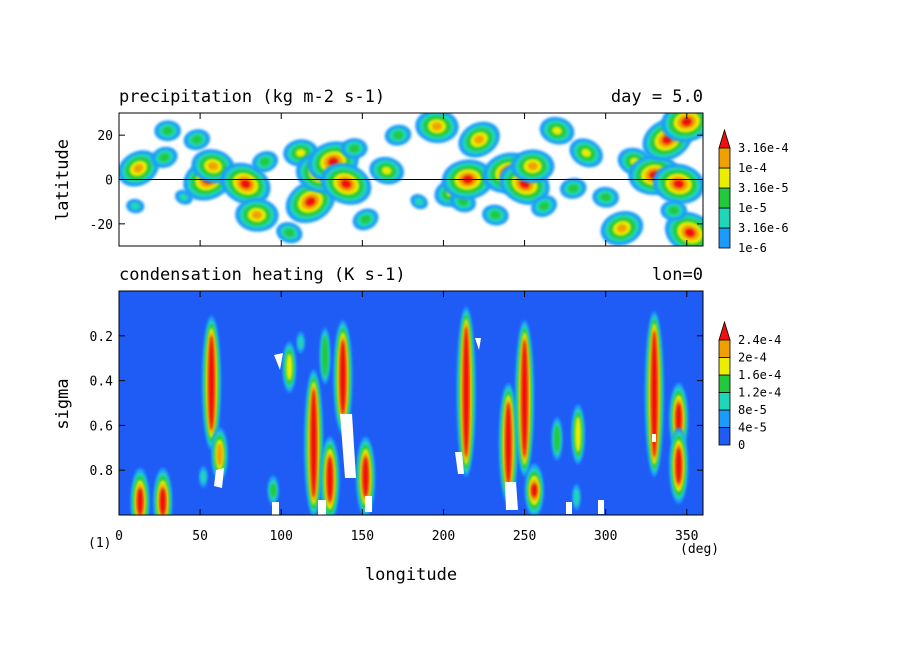 The image size is (904, 658). Describe the element at coordinates (63, 403) in the screenshot. I see `sigma-axis-label: sigma` at that location.